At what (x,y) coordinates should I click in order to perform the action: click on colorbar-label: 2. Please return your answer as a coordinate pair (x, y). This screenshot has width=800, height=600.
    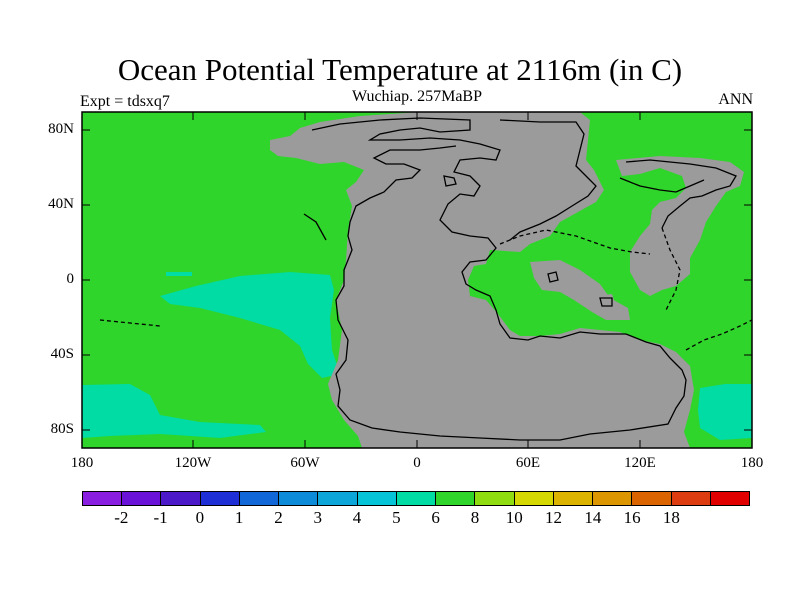
    Looking at the image, I should click on (278, 517).